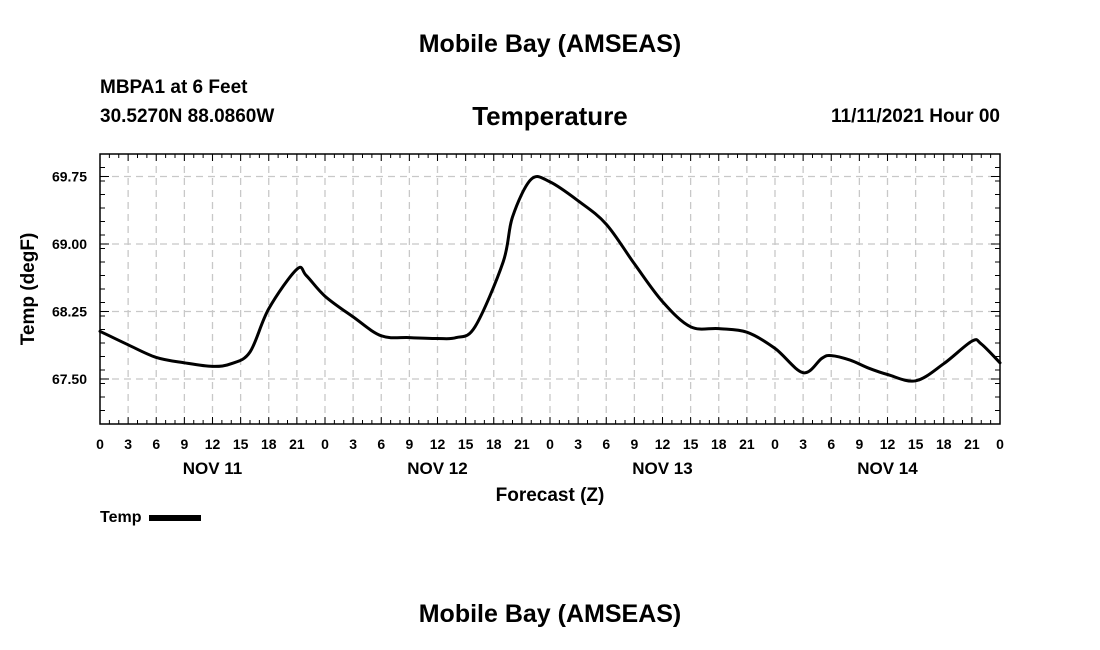 The height and width of the screenshot is (650, 1100). I want to click on station-coordinates: 30.5270N 88.0860W, so click(187, 116).